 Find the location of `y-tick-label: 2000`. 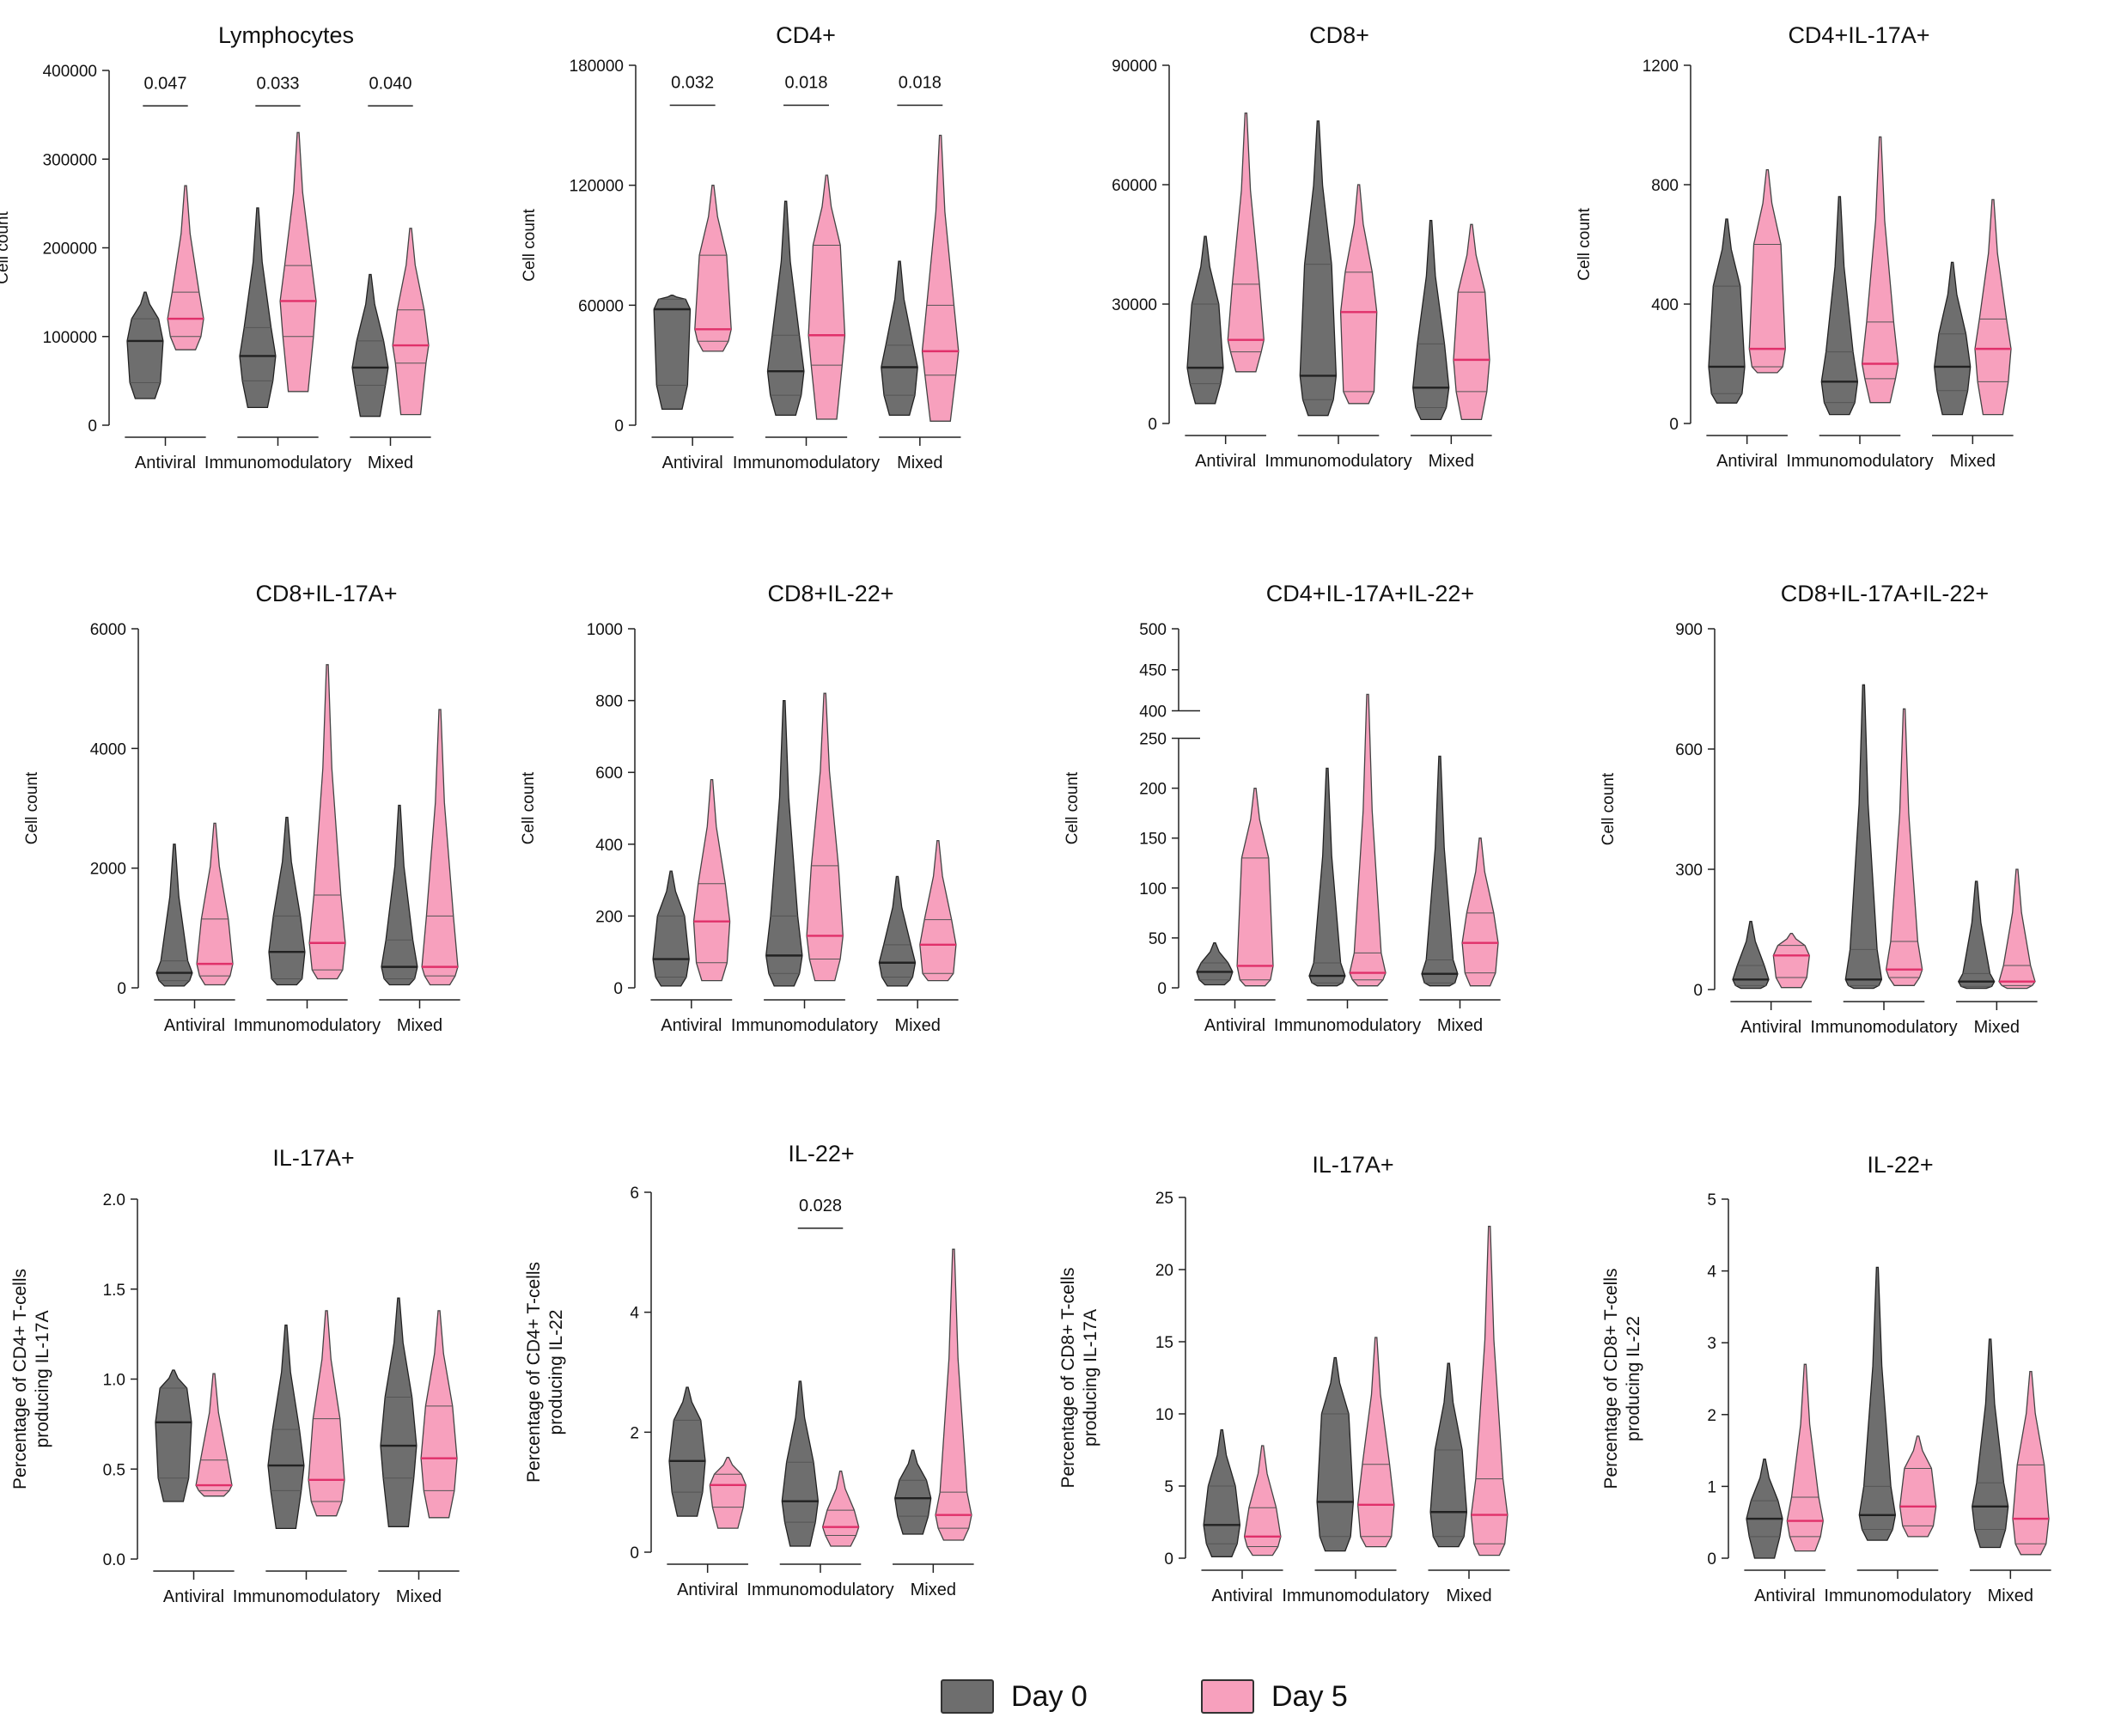

y-tick-label: 2000 is located at coordinates (108, 870).